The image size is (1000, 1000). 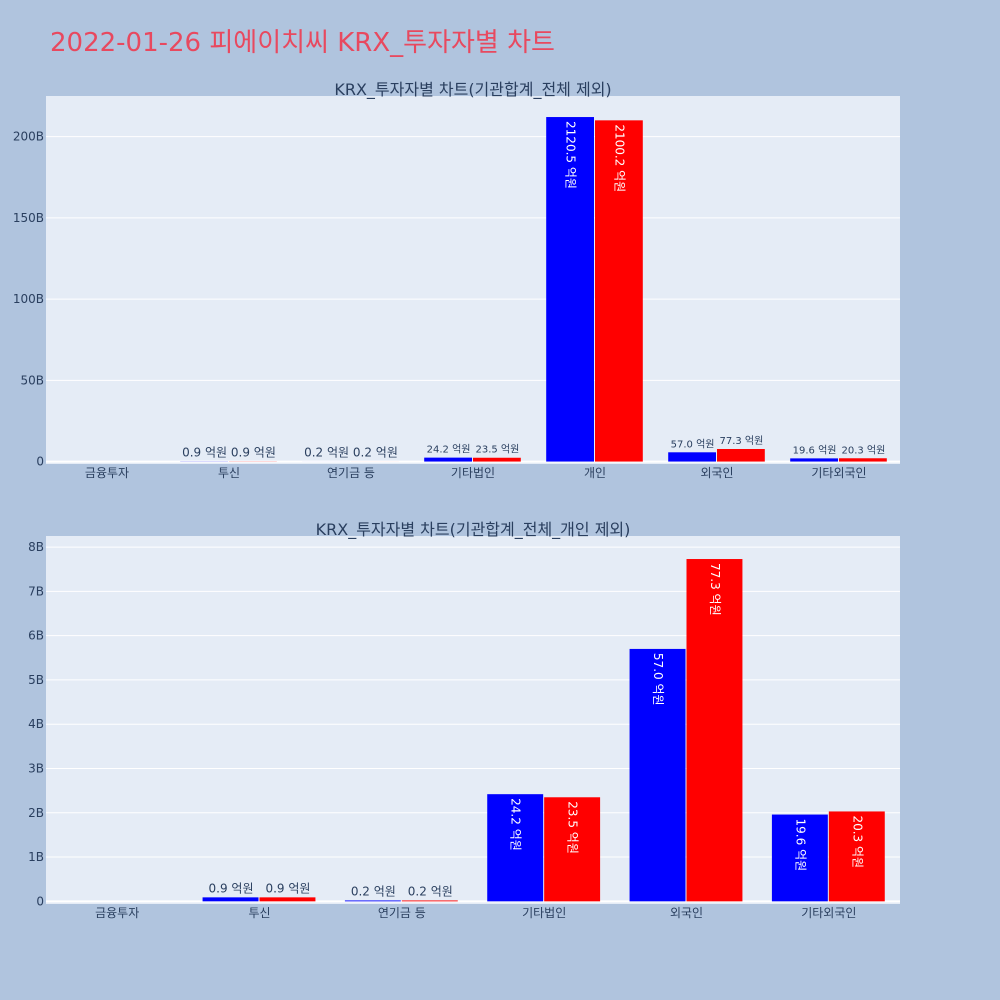 I want to click on chart1-x-tick-label: 개인, so click(x=595, y=473).